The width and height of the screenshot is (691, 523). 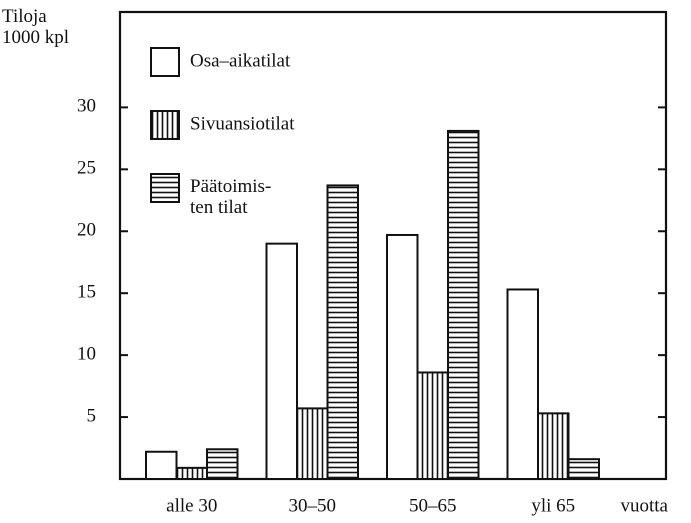 What do you see at coordinates (92, 415) in the screenshot?
I see `y-tick-label: 5` at bounding box center [92, 415].